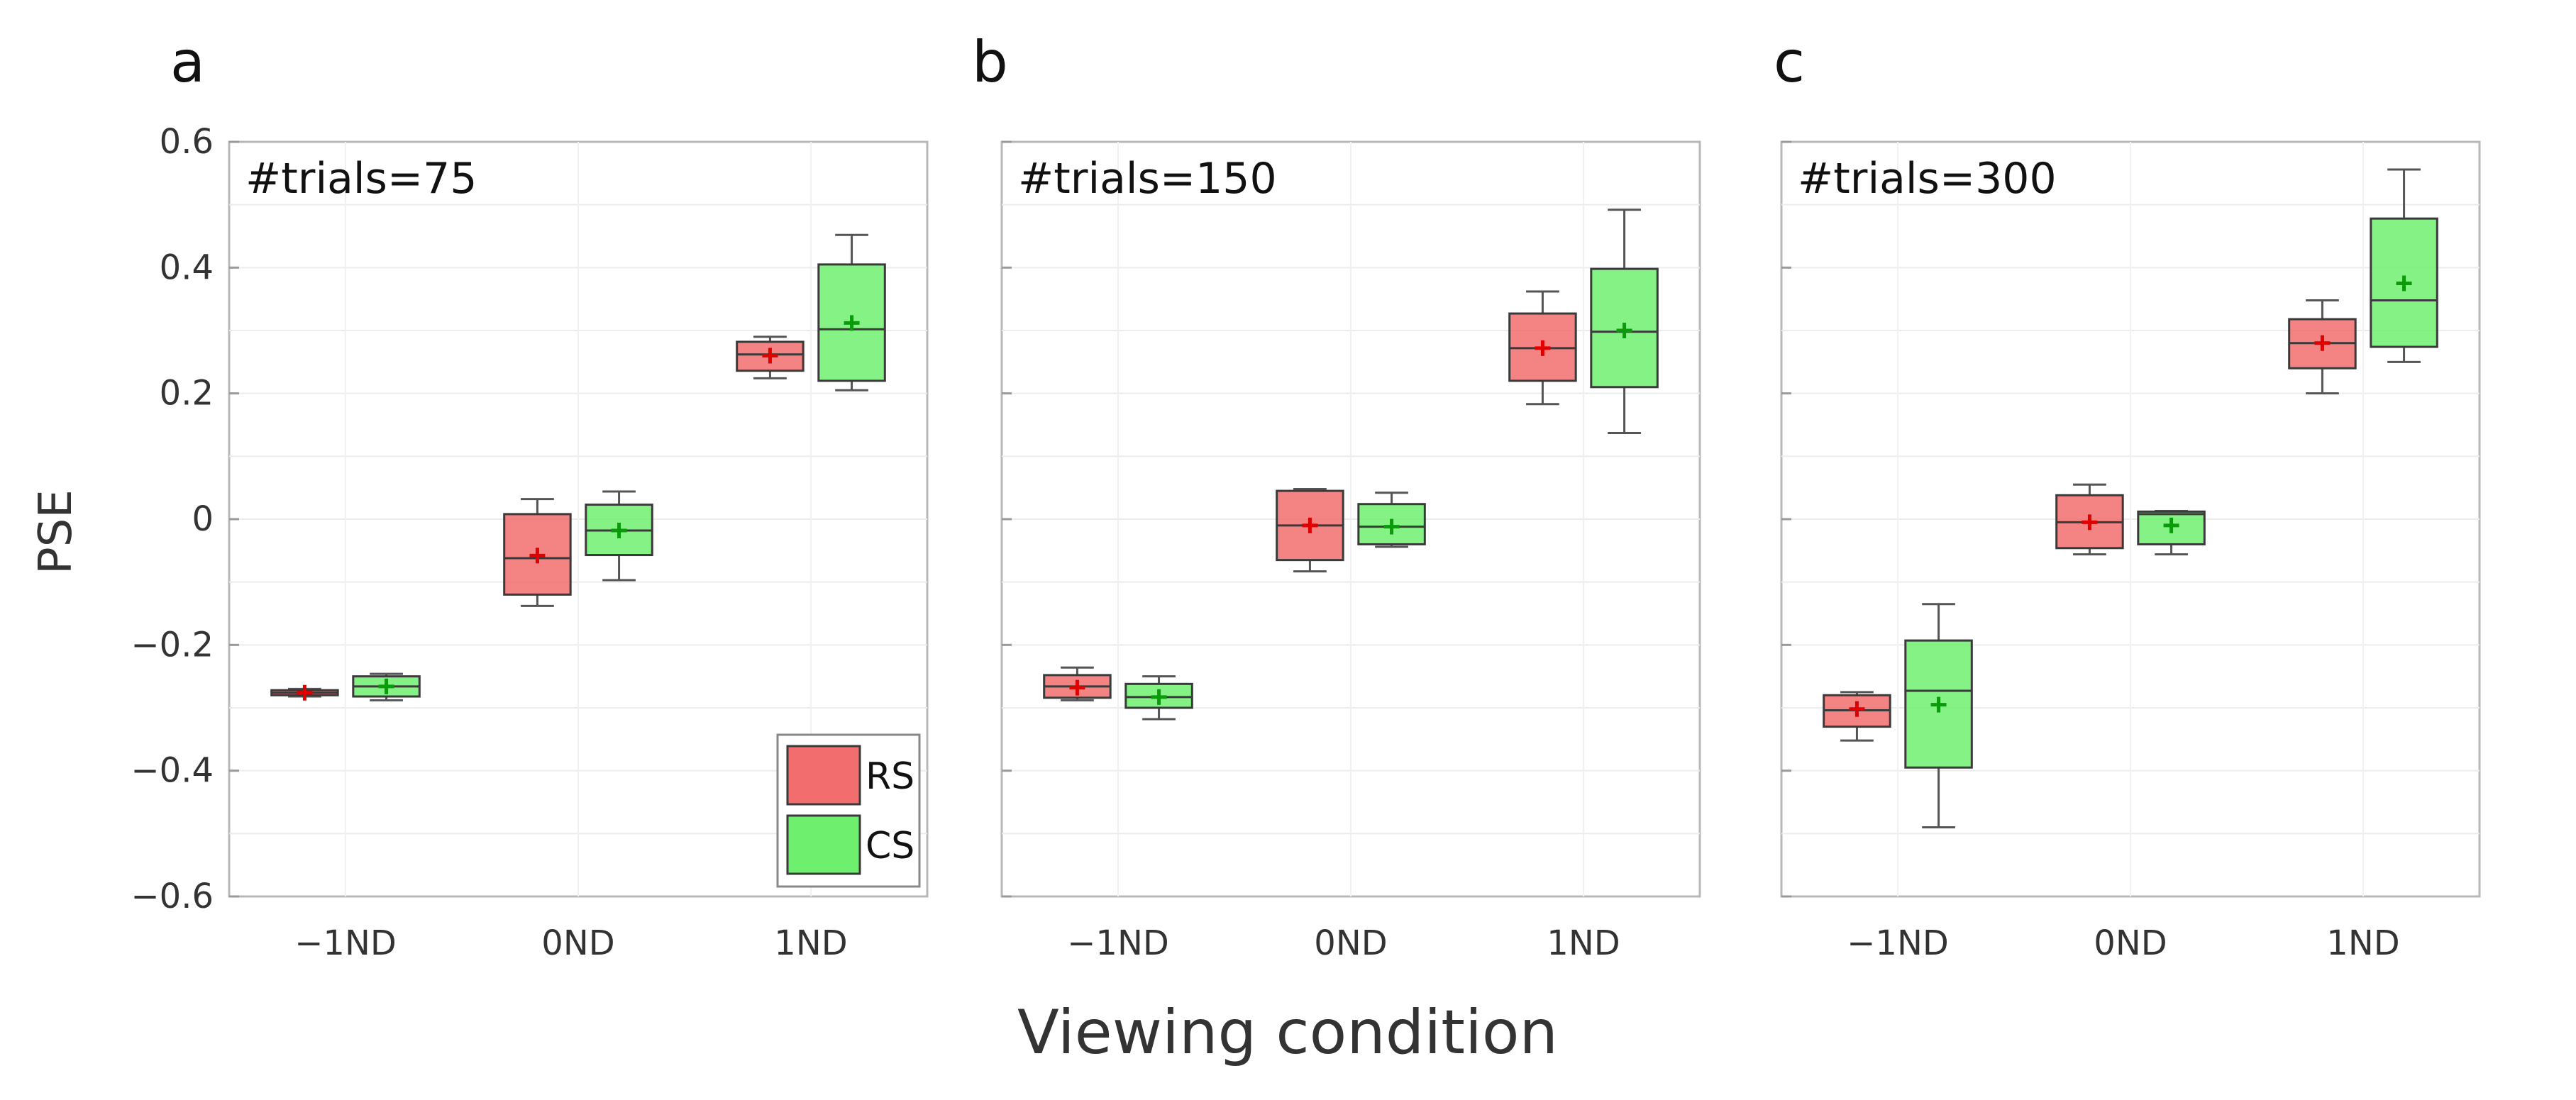 This screenshot has height=1100, width=2576. Describe the element at coordinates (203, 519) in the screenshot. I see `y-tick-label: 0` at that location.